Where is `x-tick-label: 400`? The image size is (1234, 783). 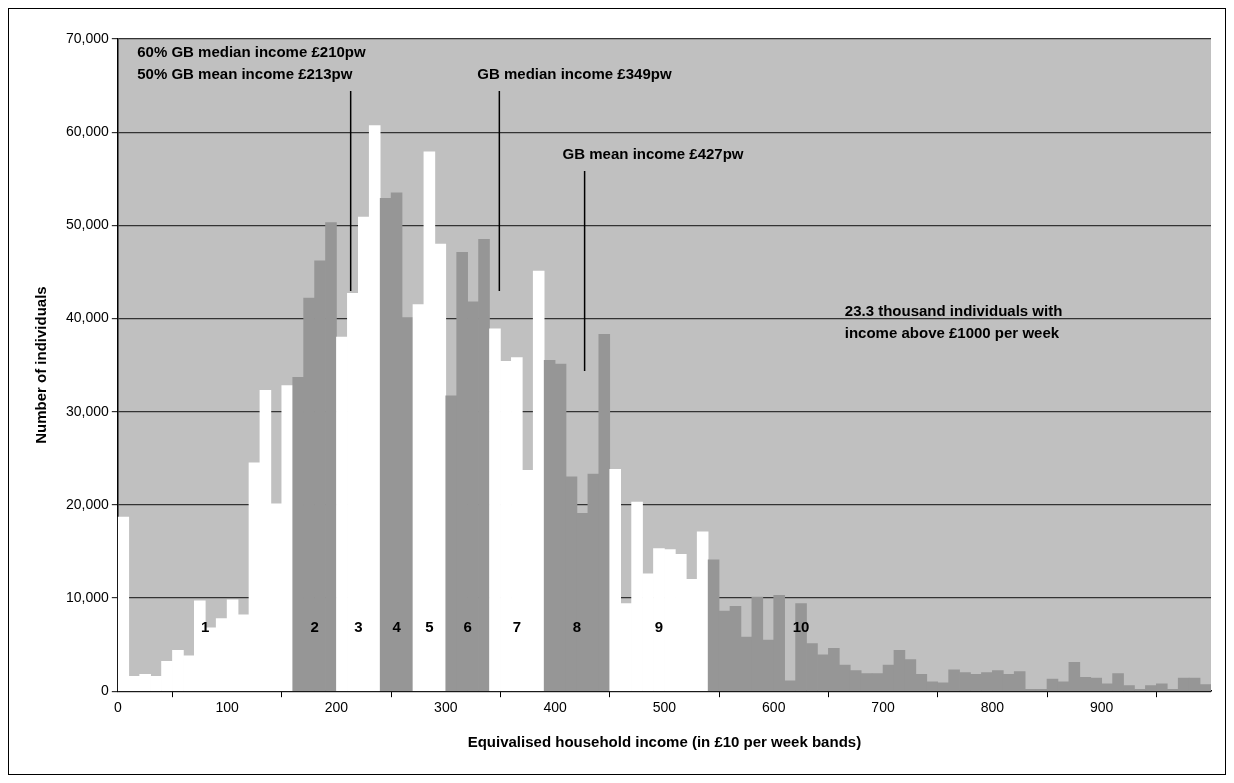 x-tick-label: 400 is located at coordinates (555, 707).